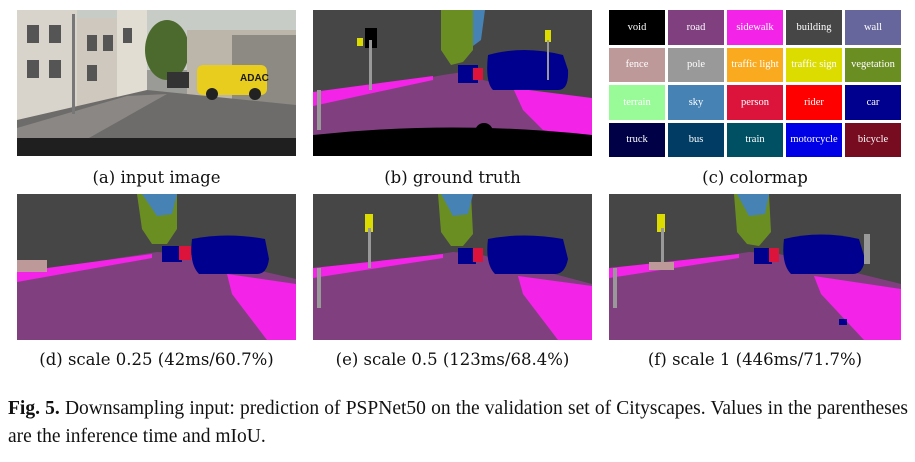 This screenshot has height=462, width=915. I want to click on colormap-cell-truck: truck, so click(637, 139).